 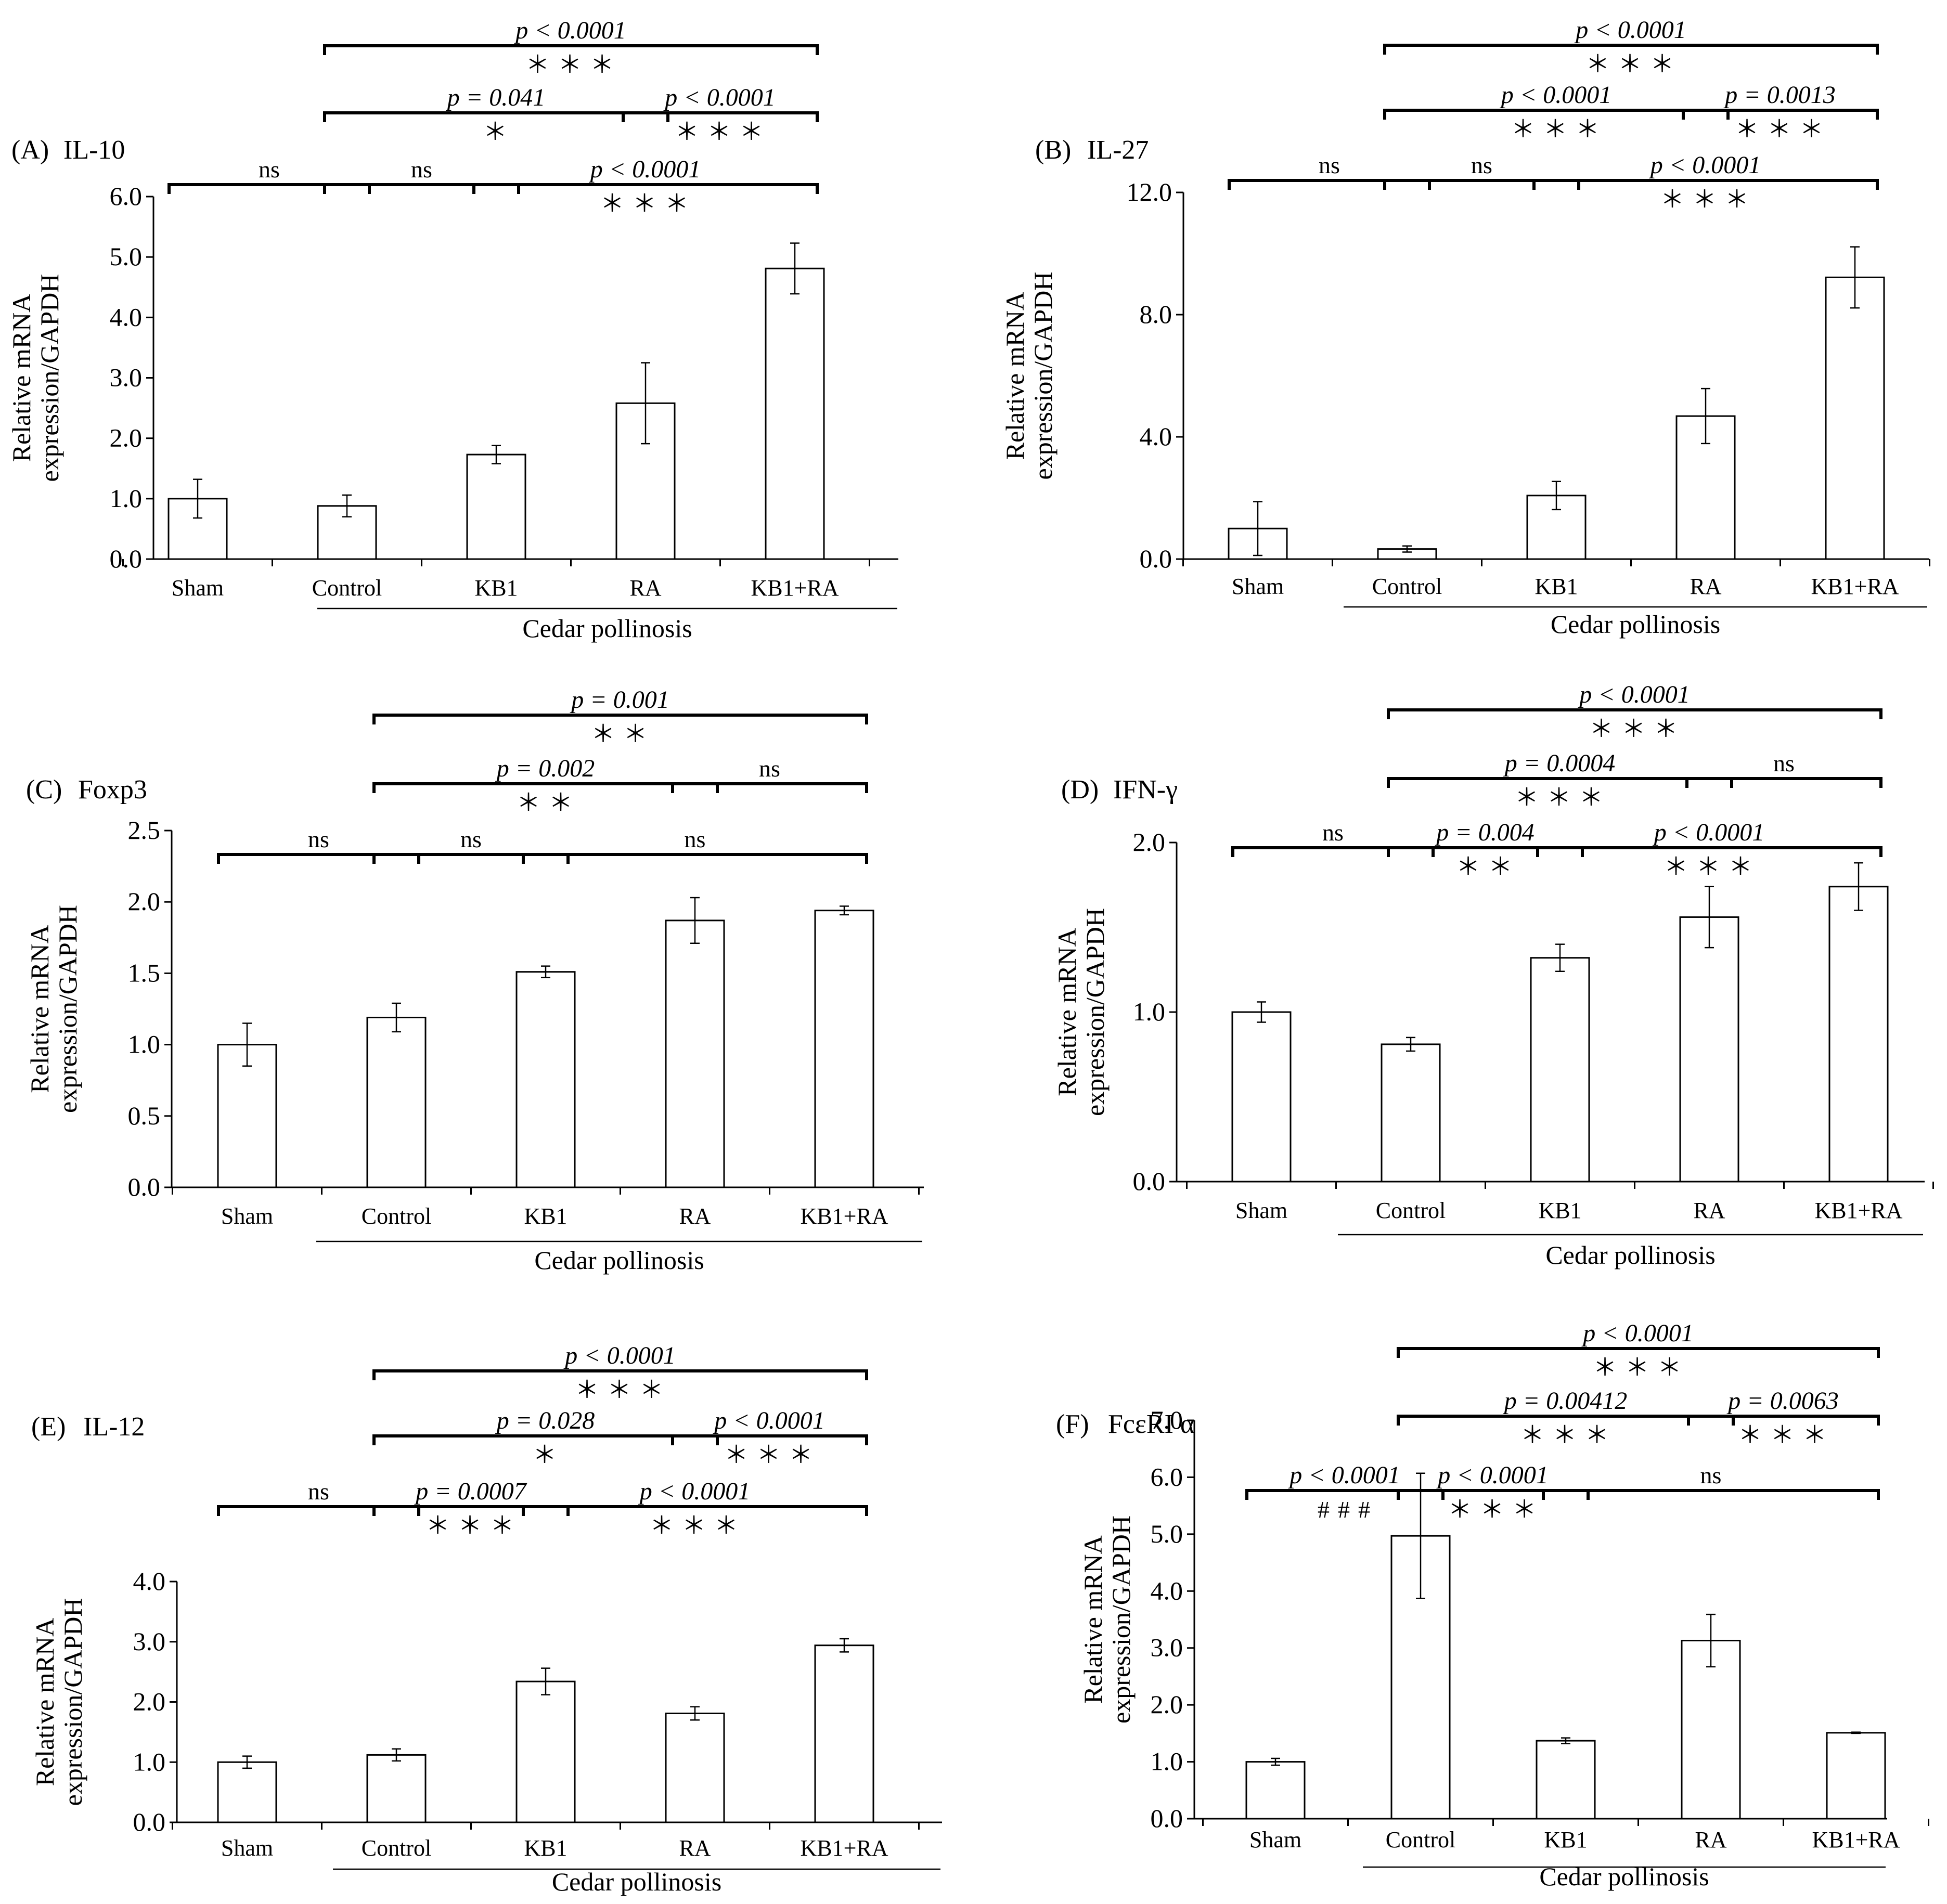 What do you see at coordinates (113, 790) in the screenshot?
I see `panel-title: Foxp3` at bounding box center [113, 790].